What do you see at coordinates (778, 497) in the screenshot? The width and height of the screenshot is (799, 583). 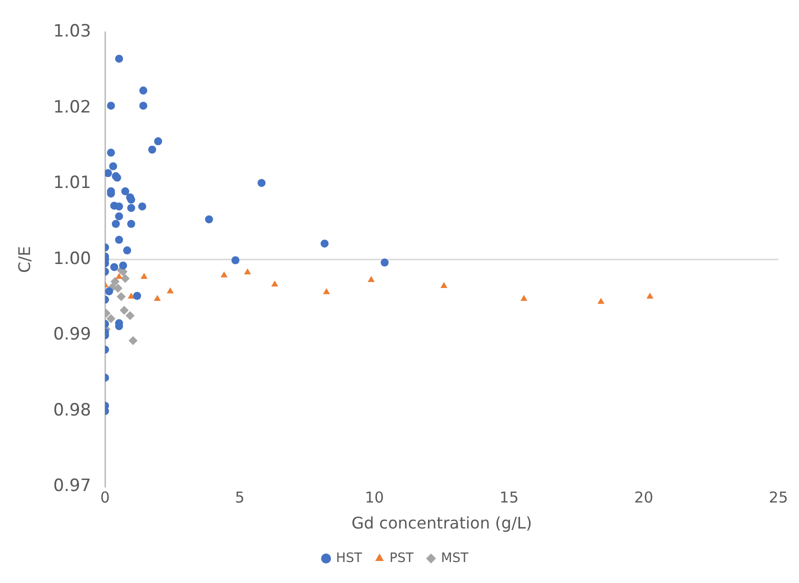 I see `x-tick-label: 25` at bounding box center [778, 497].